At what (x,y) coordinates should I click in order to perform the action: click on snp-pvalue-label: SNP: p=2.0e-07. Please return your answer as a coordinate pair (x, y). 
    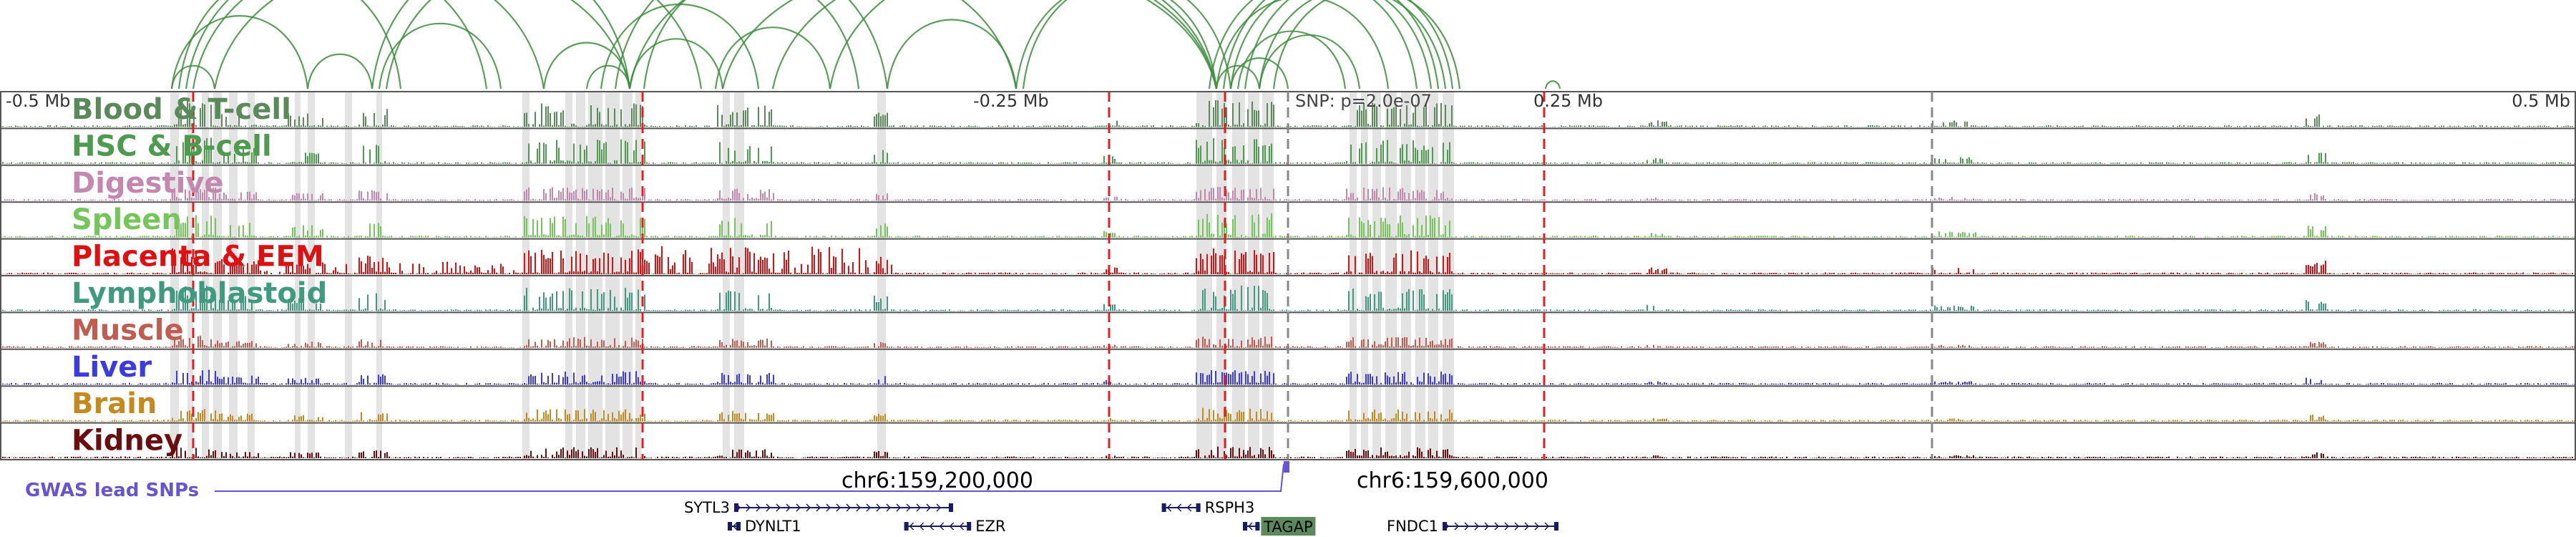
    Looking at the image, I should click on (1363, 101).